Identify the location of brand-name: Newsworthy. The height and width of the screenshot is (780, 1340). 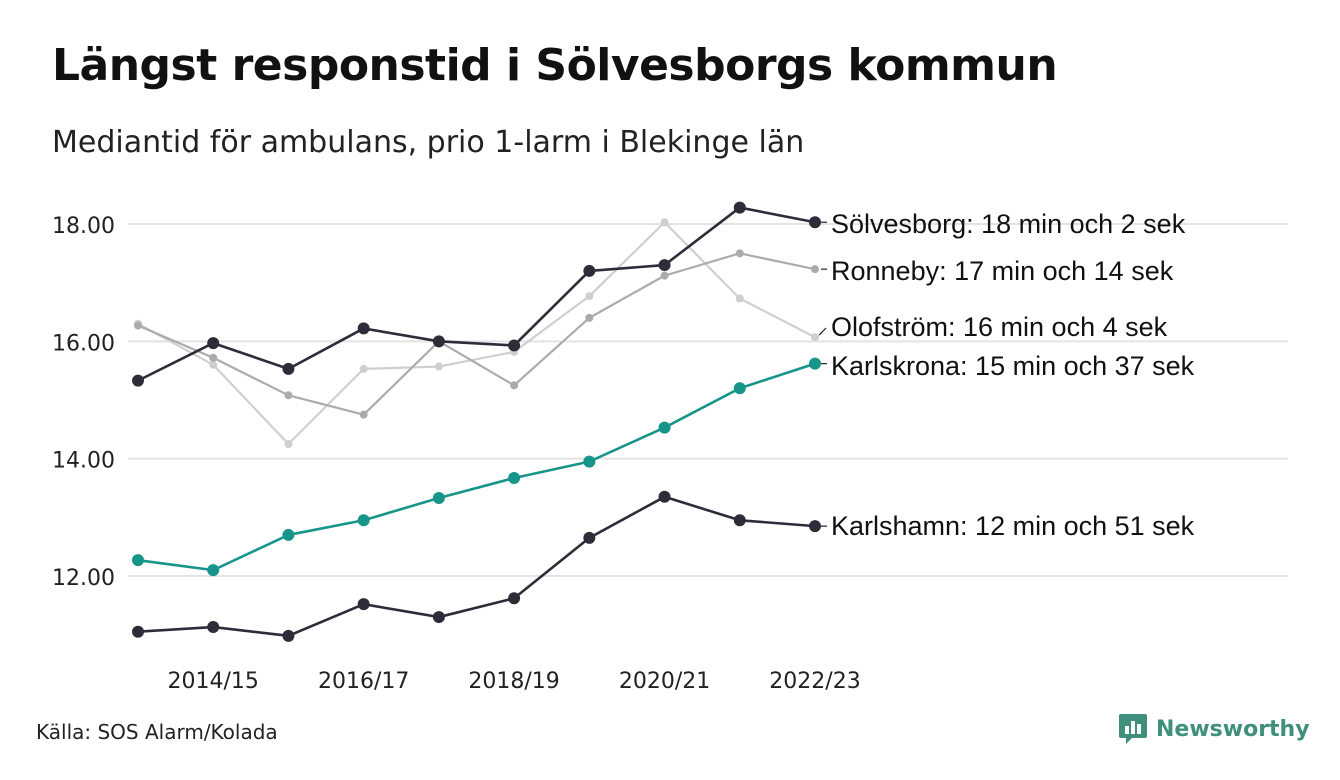
(1233, 729).